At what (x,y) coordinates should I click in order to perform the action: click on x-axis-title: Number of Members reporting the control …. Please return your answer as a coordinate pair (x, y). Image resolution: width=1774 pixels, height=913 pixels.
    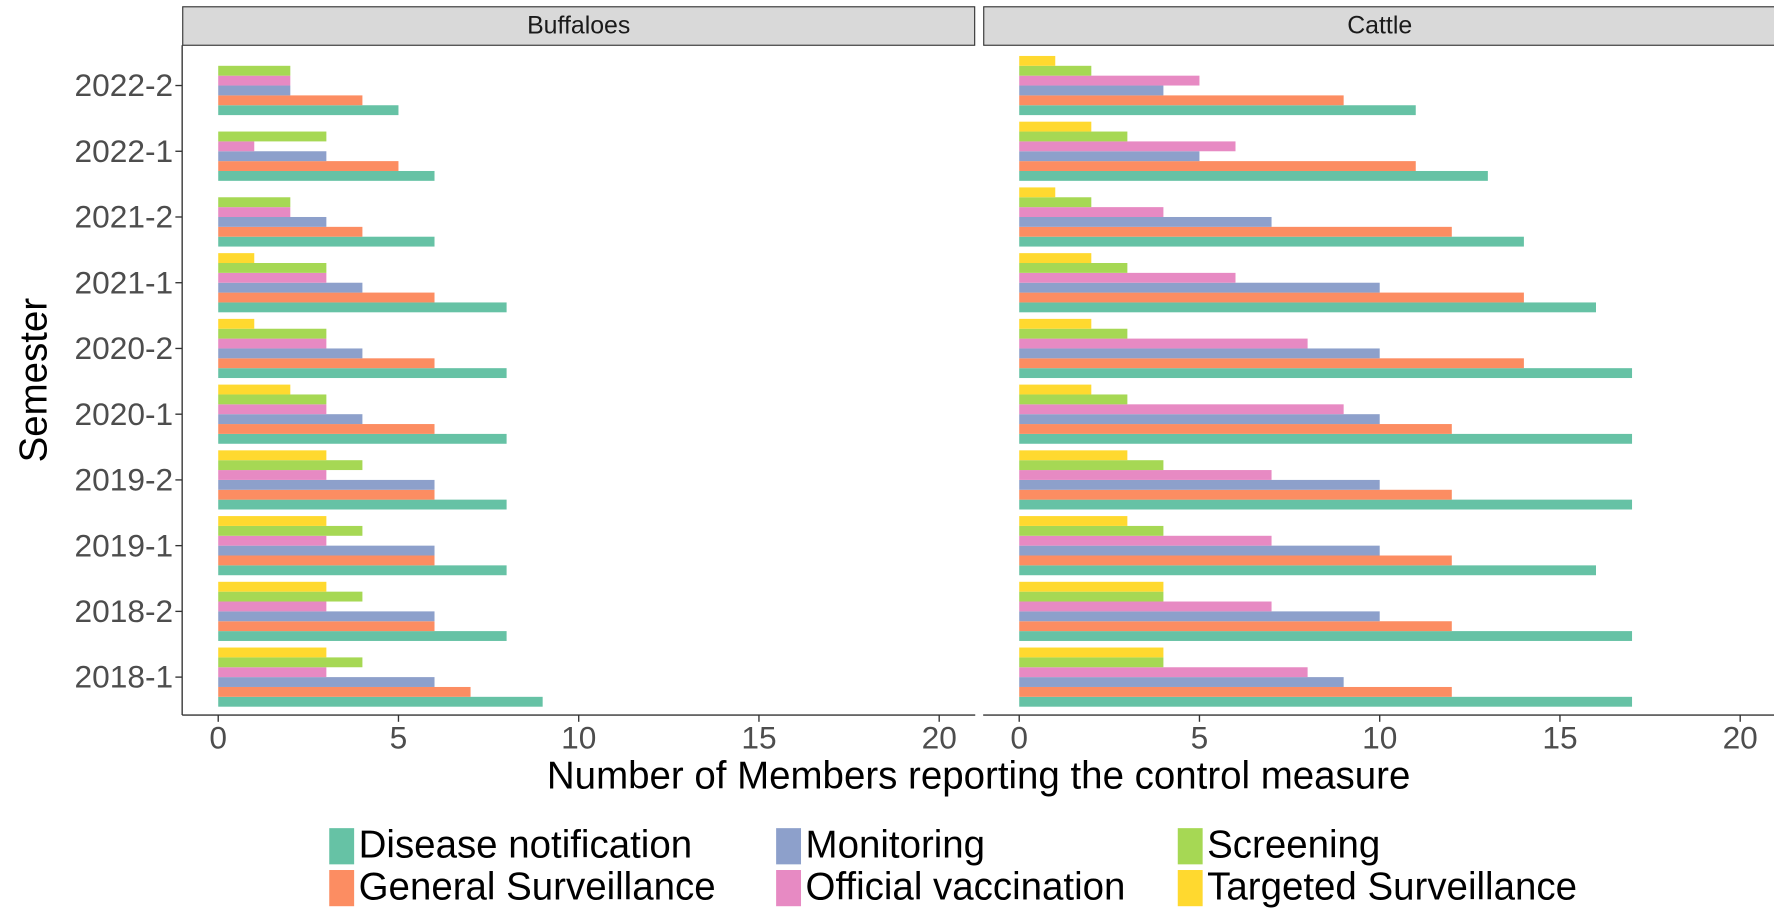
    Looking at the image, I should click on (978, 776).